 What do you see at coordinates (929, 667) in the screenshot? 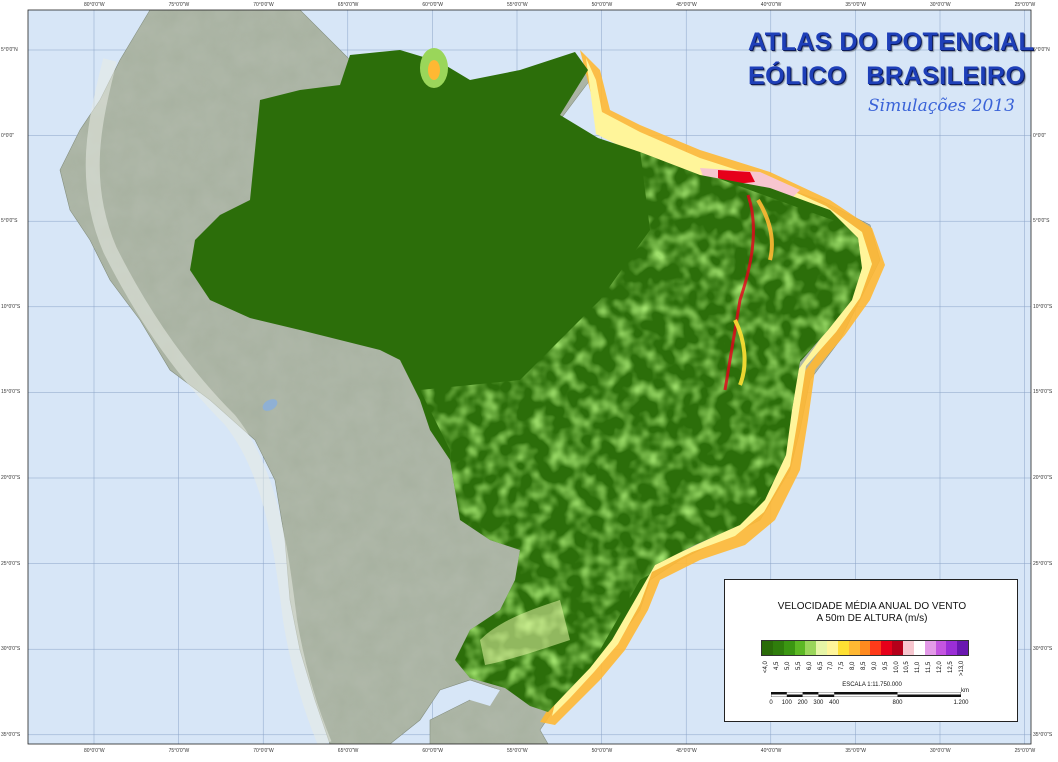
I see `legend-class-label: 11,5` at bounding box center [929, 667].